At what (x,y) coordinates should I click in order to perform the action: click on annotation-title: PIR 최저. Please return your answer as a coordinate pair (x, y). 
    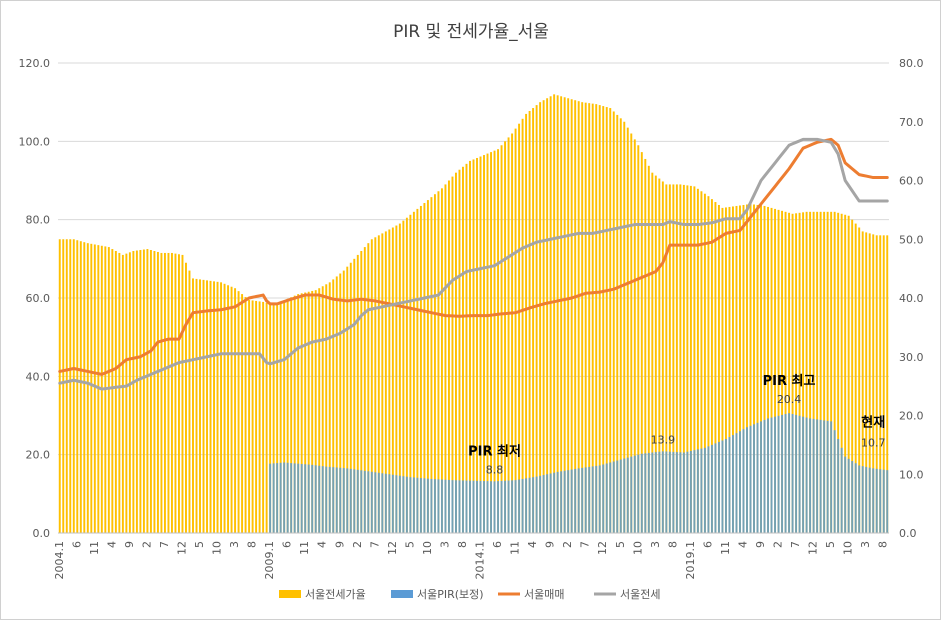
    Looking at the image, I should click on (494, 451).